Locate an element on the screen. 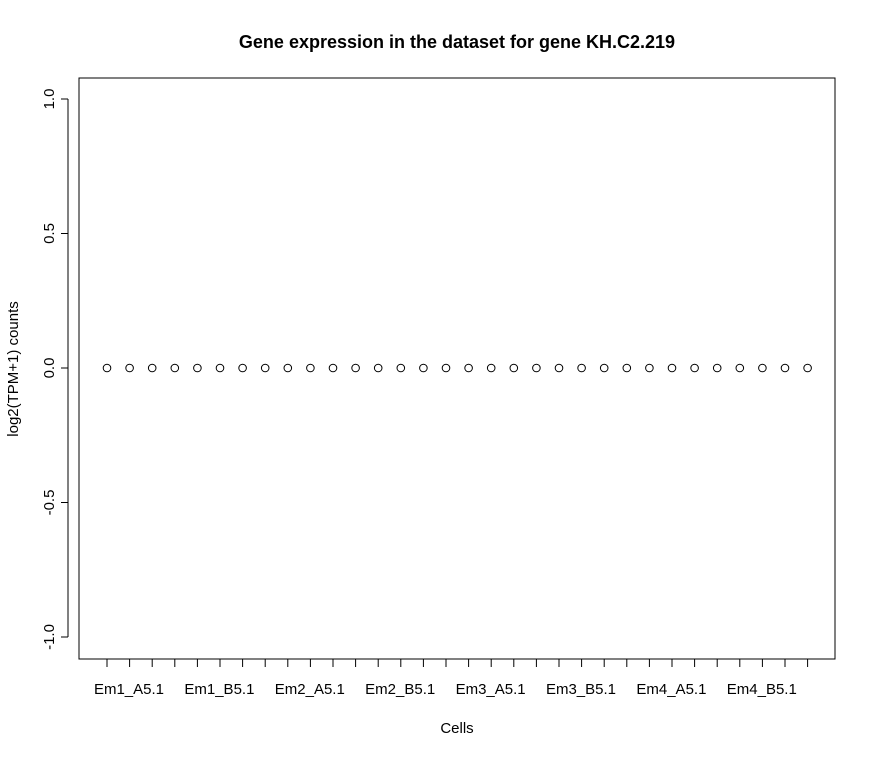 The image size is (876, 757). y-axis-label: log2(TPM+1) counts is located at coordinates (13, 368).